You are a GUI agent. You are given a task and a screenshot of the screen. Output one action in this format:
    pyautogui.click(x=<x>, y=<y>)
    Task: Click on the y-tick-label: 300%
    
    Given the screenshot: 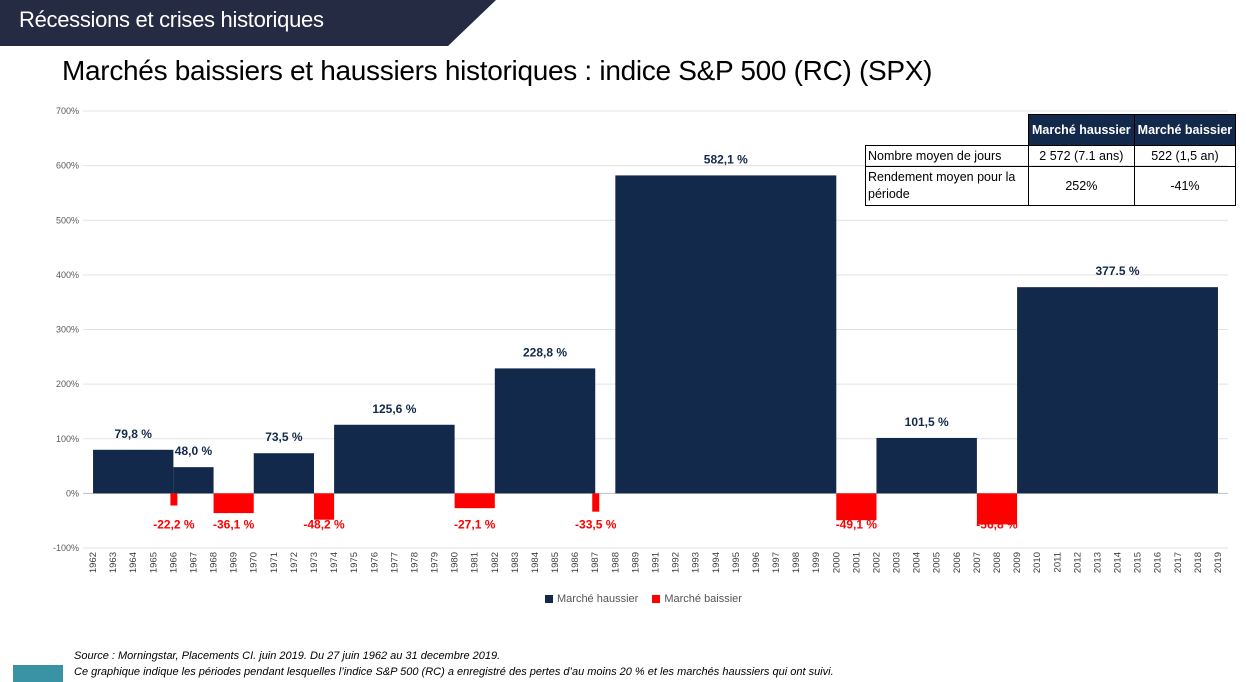 What is the action you would take?
    pyautogui.click(x=67, y=330)
    